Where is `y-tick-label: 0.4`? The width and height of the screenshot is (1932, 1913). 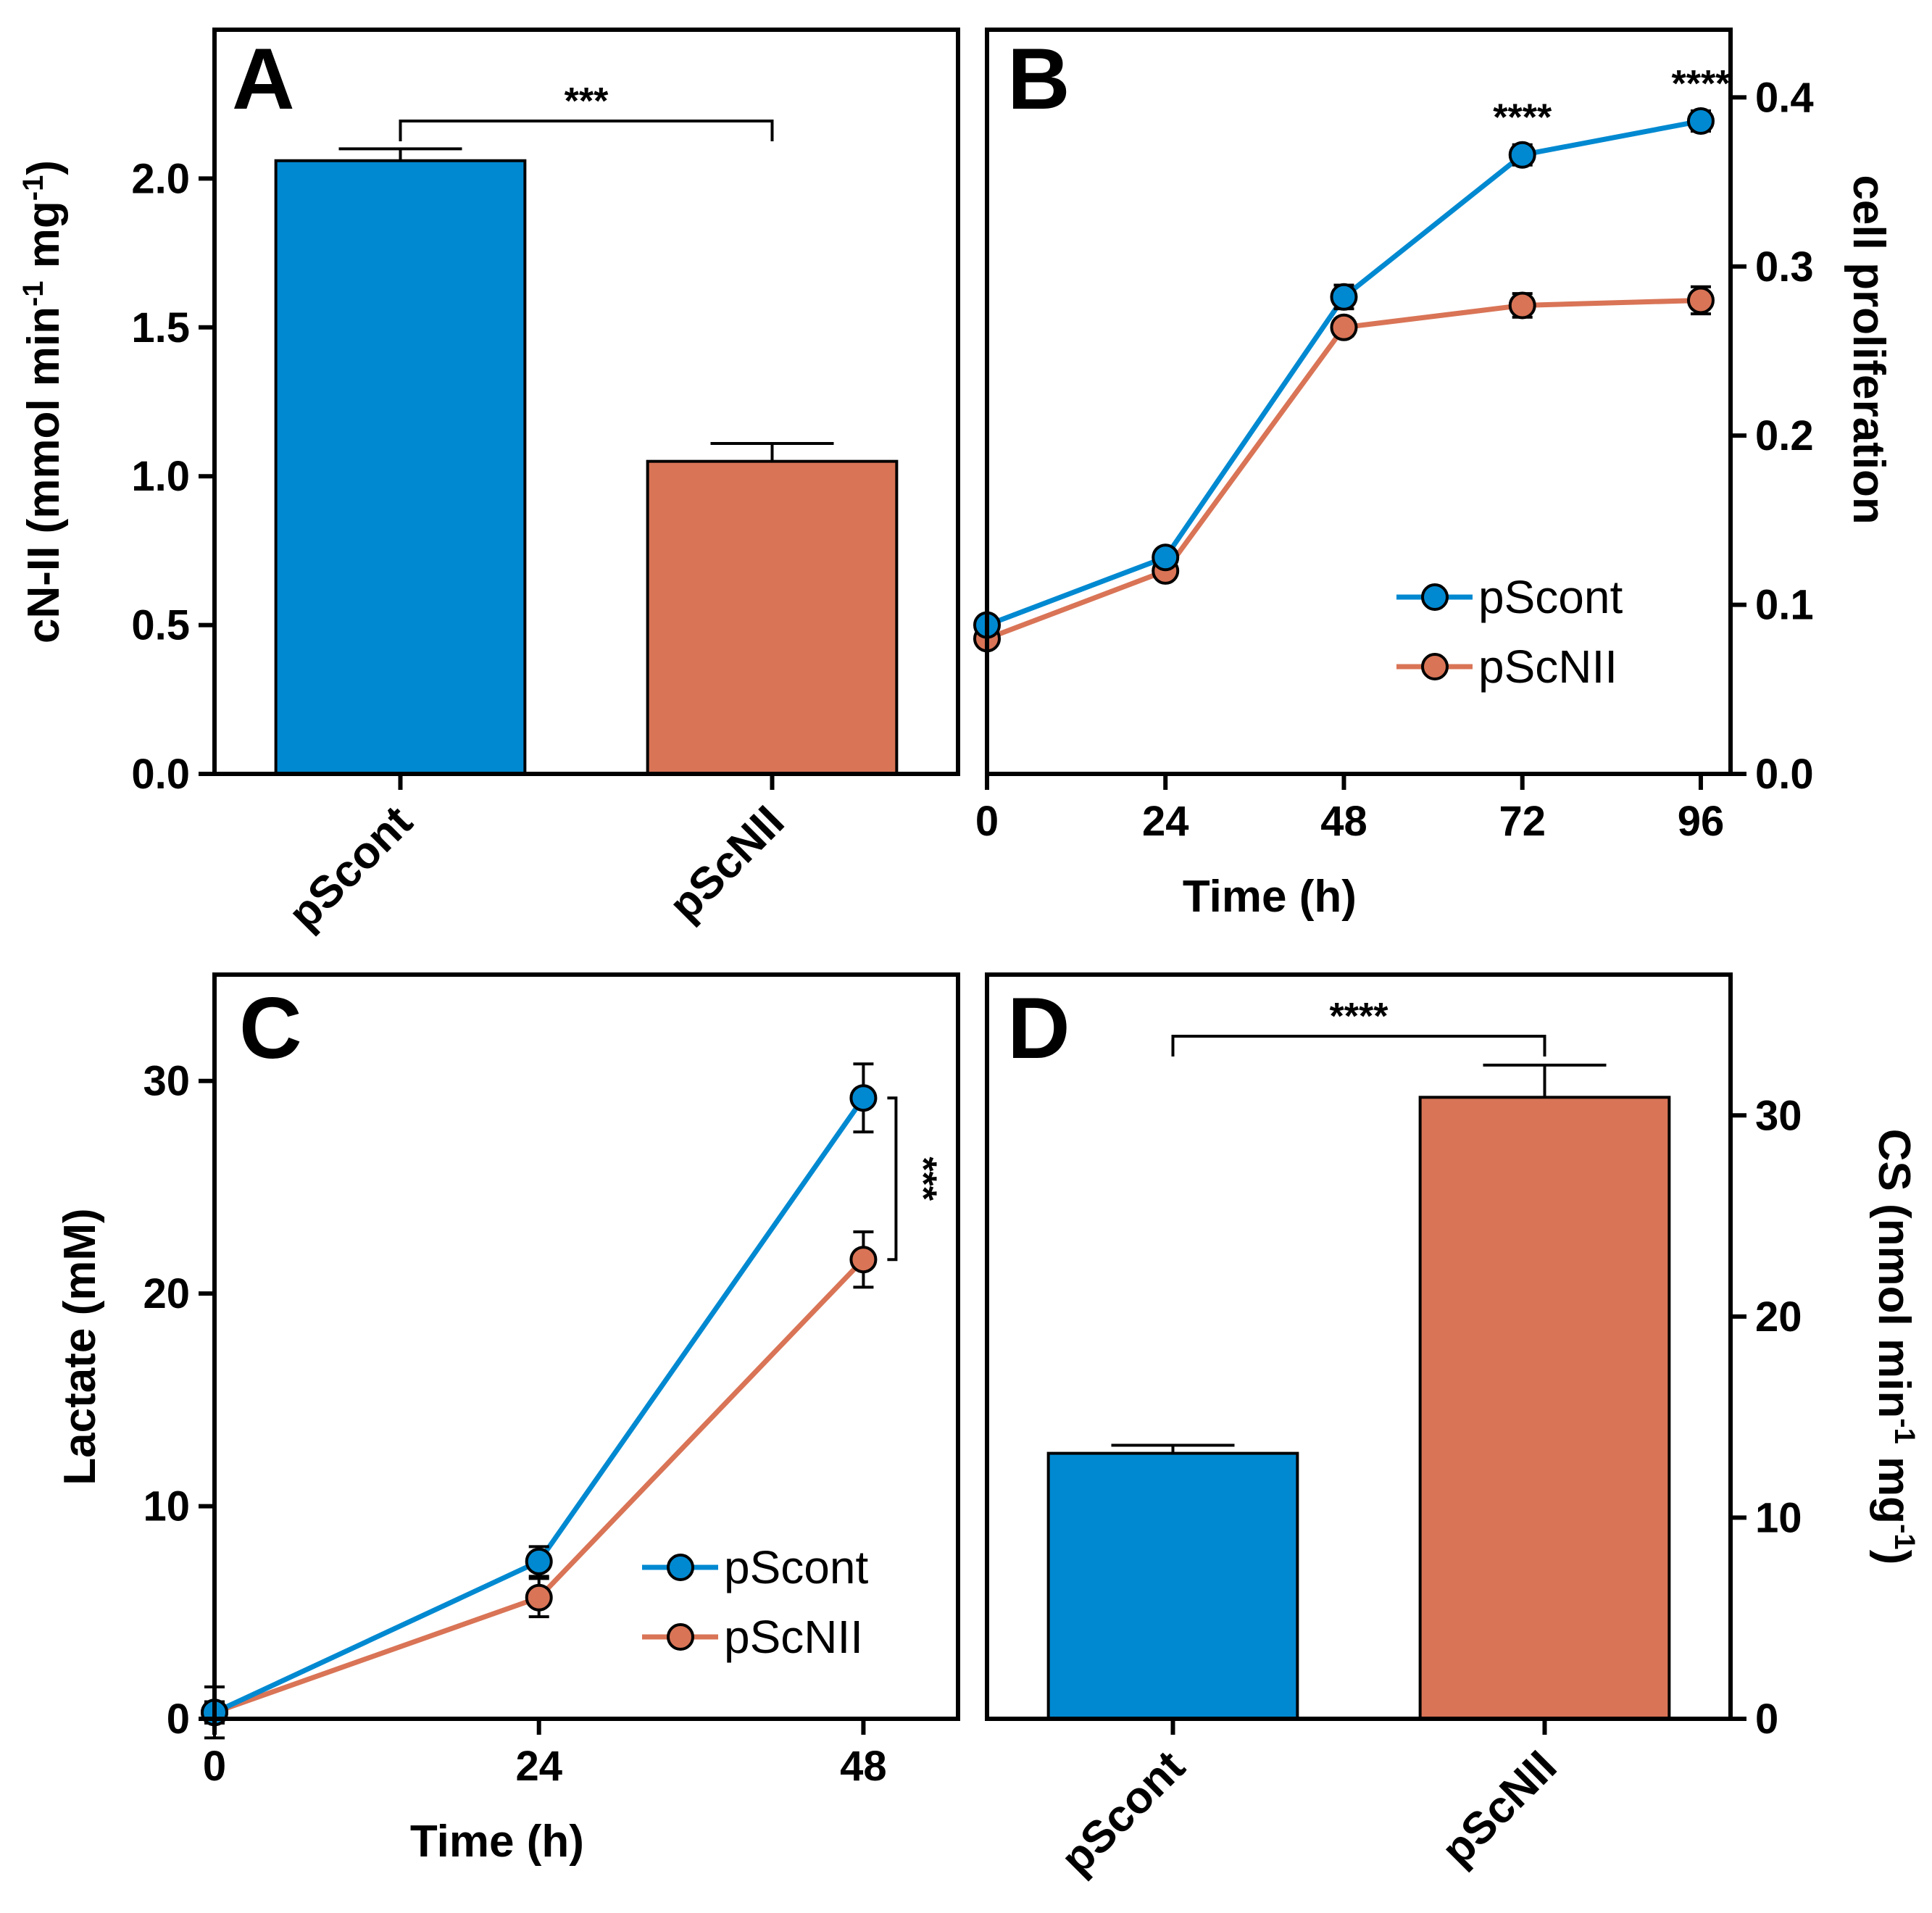 y-tick-label: 0.4 is located at coordinates (1785, 97).